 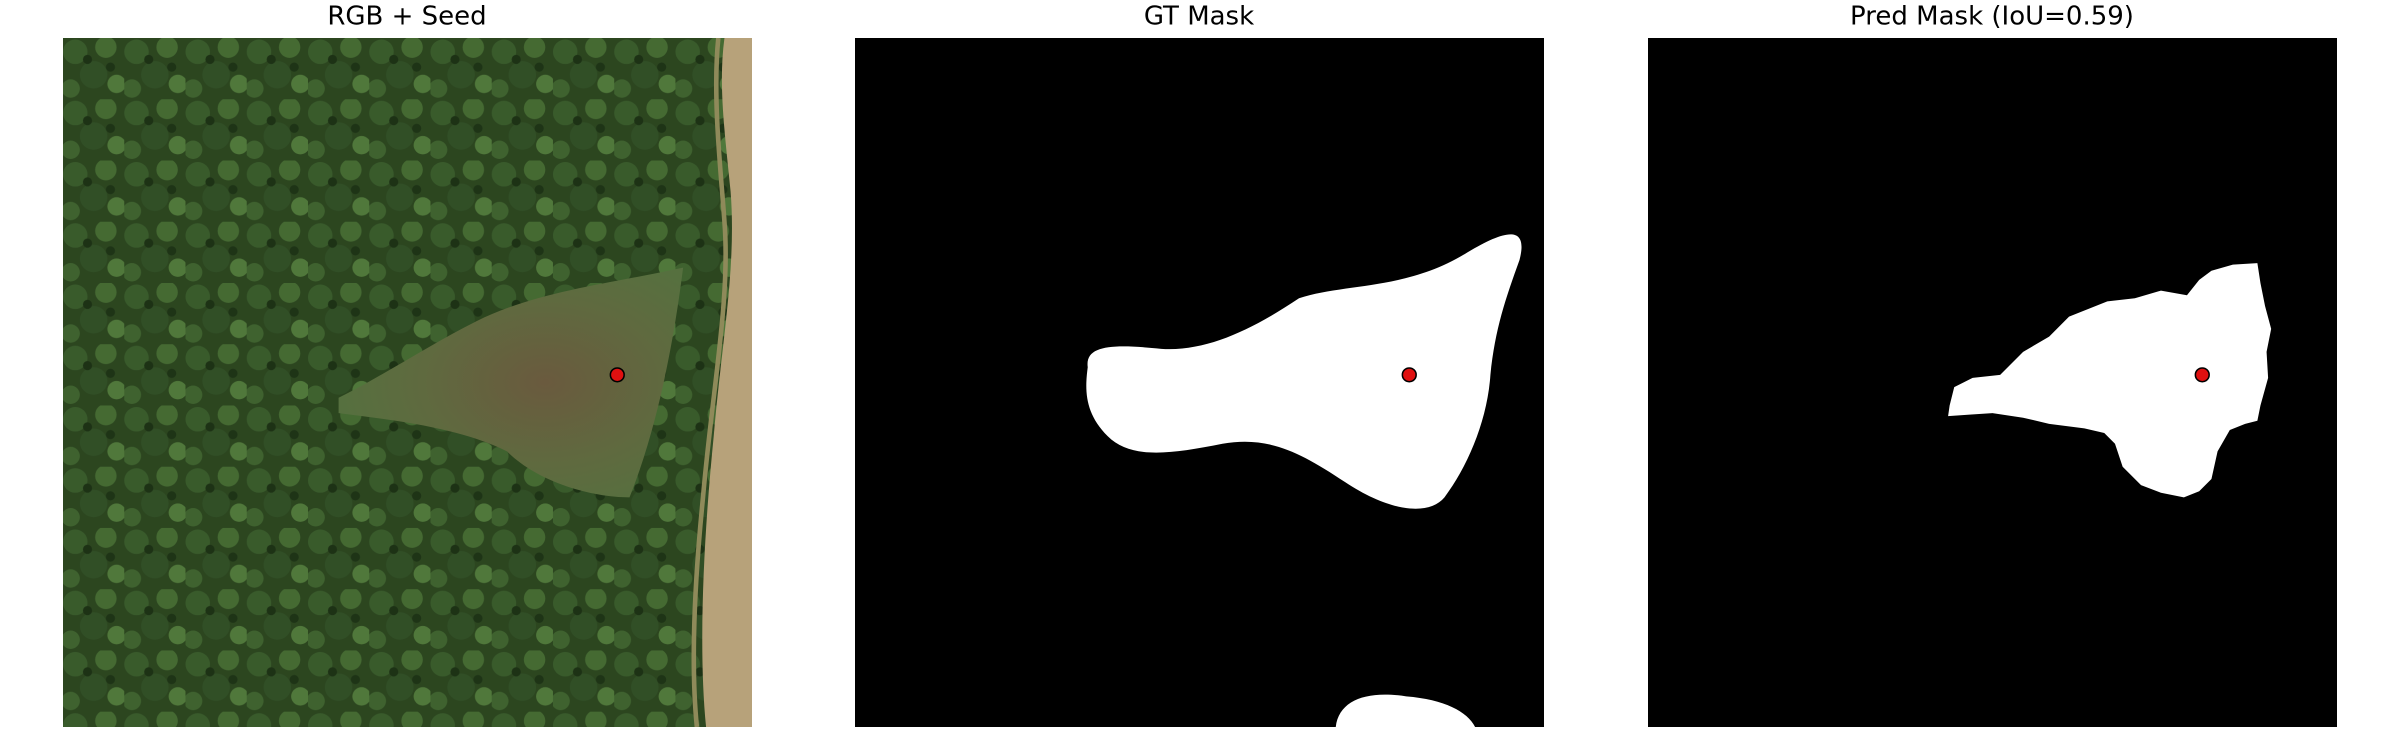 I want to click on panel-title: Pred Mask (IoU=0.59), so click(x=1992, y=17).